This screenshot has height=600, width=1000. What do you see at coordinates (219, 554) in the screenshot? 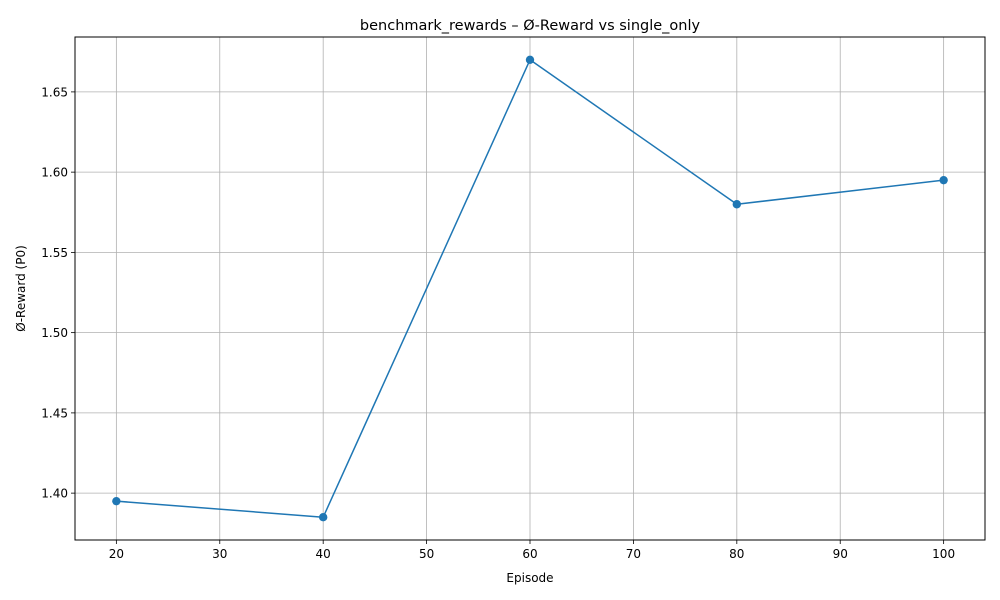
I see `x-tick-label: 30` at bounding box center [219, 554].